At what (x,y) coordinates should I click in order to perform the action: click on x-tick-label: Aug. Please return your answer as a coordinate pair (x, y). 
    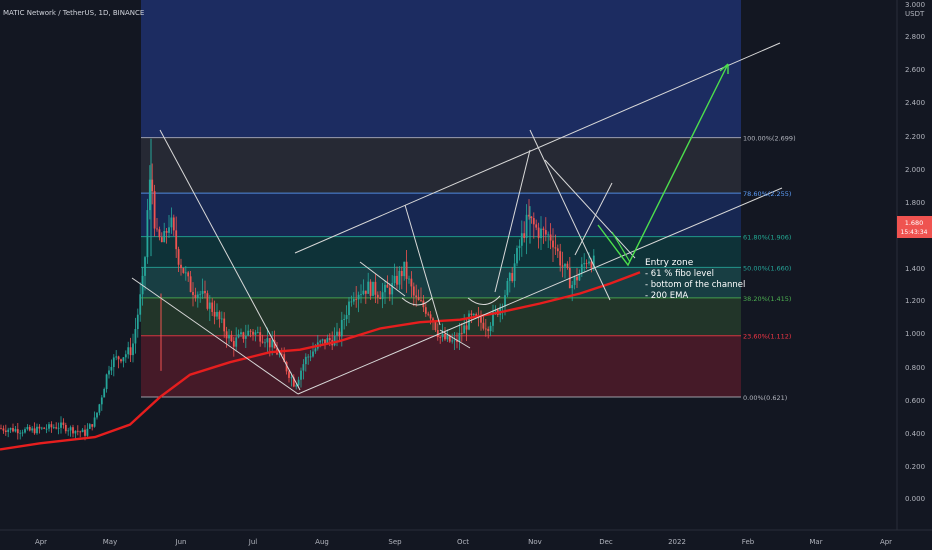
    Looking at the image, I should click on (322, 542).